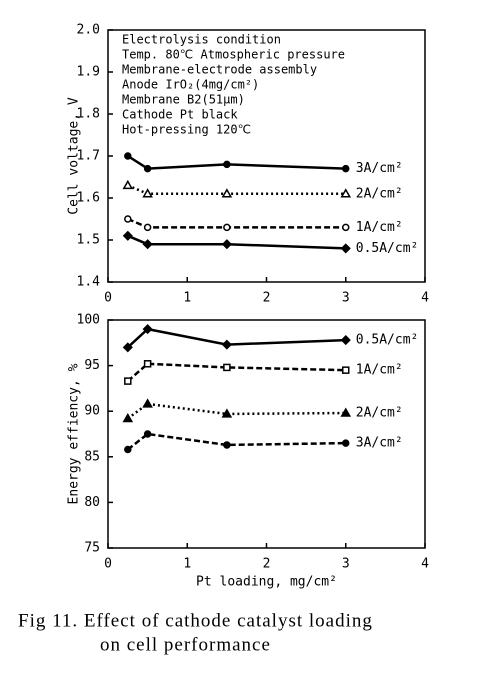  Describe the element at coordinates (92, 548) in the screenshot. I see `y-tick-label: 75` at that location.